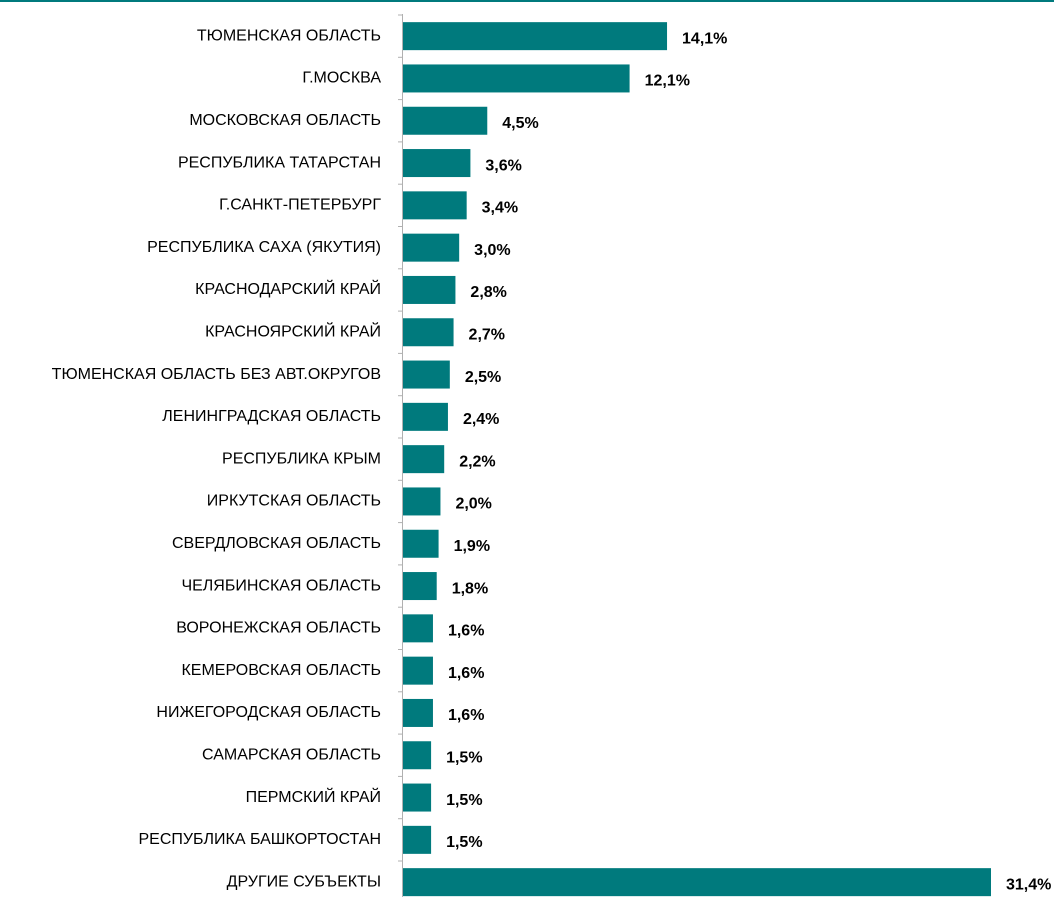  What do you see at coordinates (291, 754) in the screenshot?
I see `category-label: САМАРСКАЯ ОБЛАСТЬ` at bounding box center [291, 754].